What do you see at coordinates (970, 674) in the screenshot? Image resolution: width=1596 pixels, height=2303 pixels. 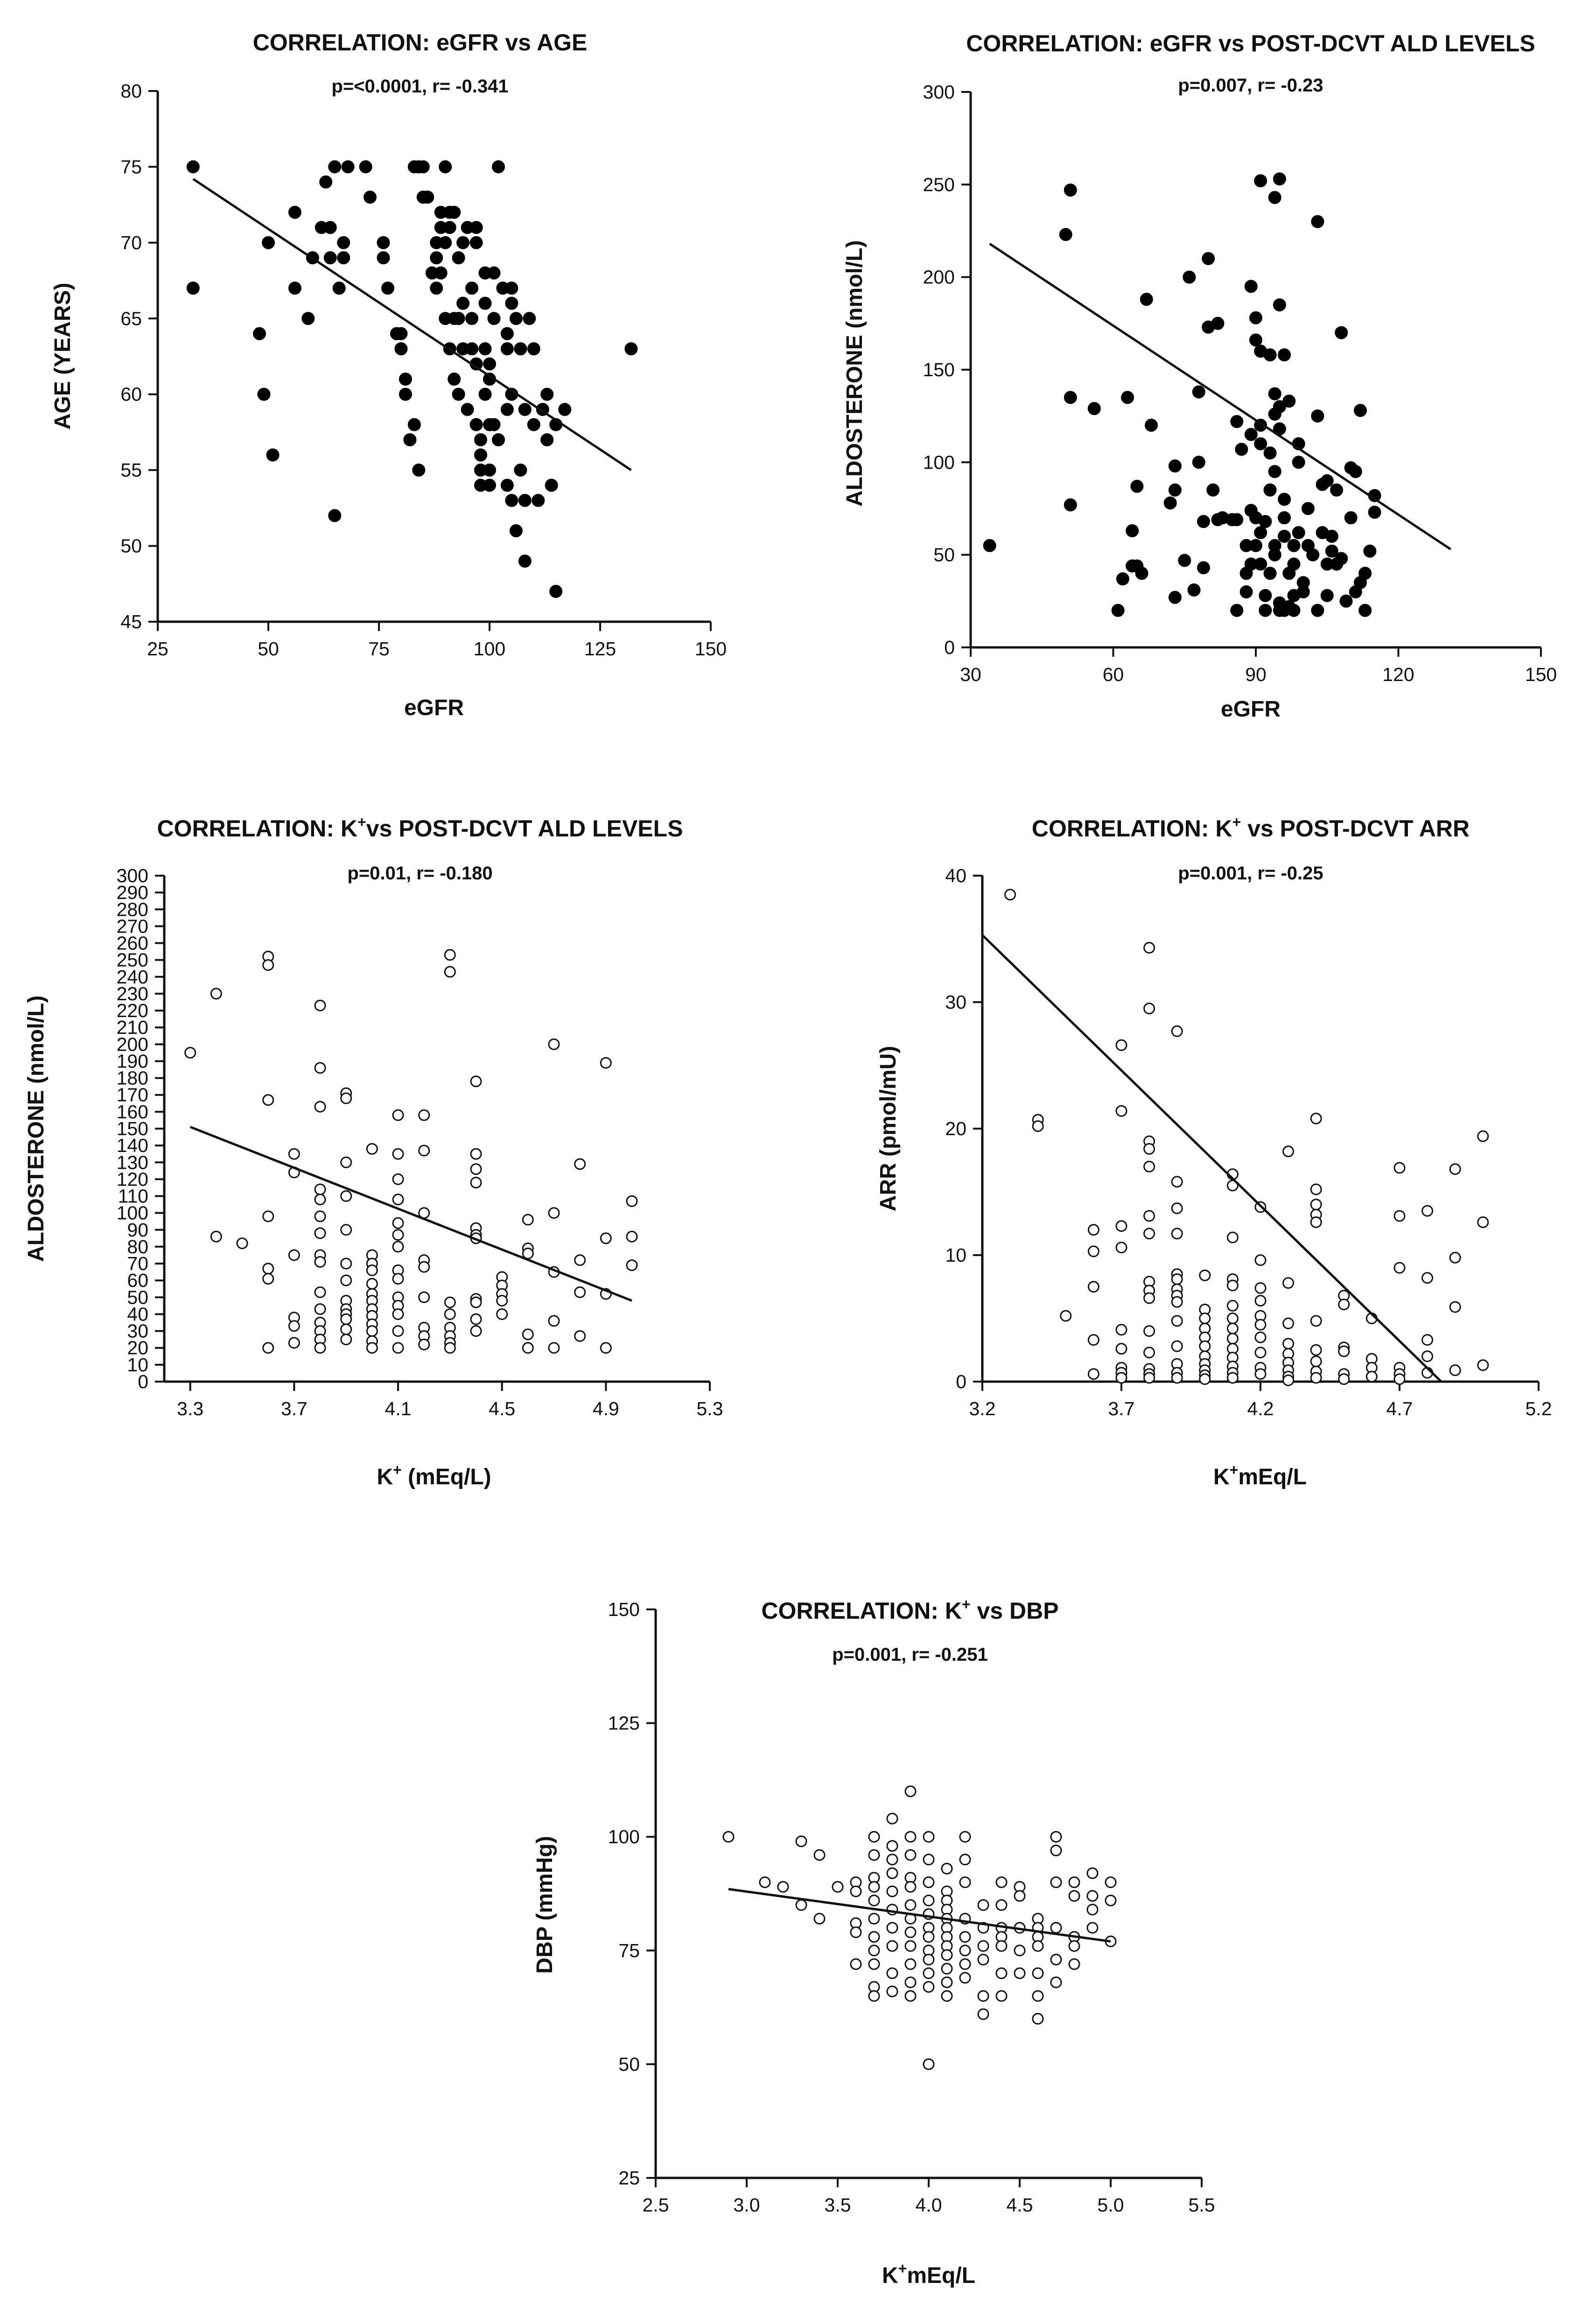 I see `x-tick-label: 30` at bounding box center [970, 674].